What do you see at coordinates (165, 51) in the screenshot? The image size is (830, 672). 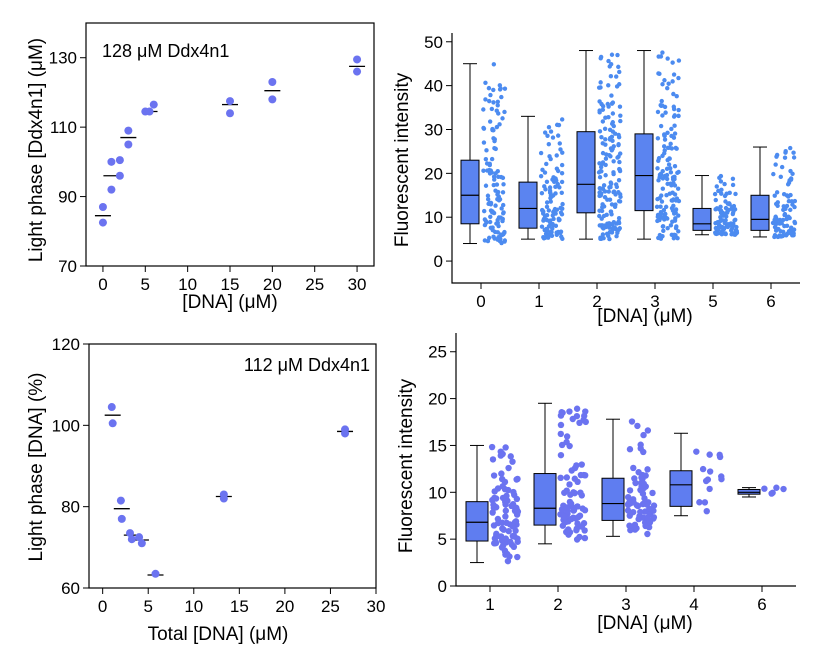 I see `panel-a-annotation: 128 μM Ddx4n1` at bounding box center [165, 51].